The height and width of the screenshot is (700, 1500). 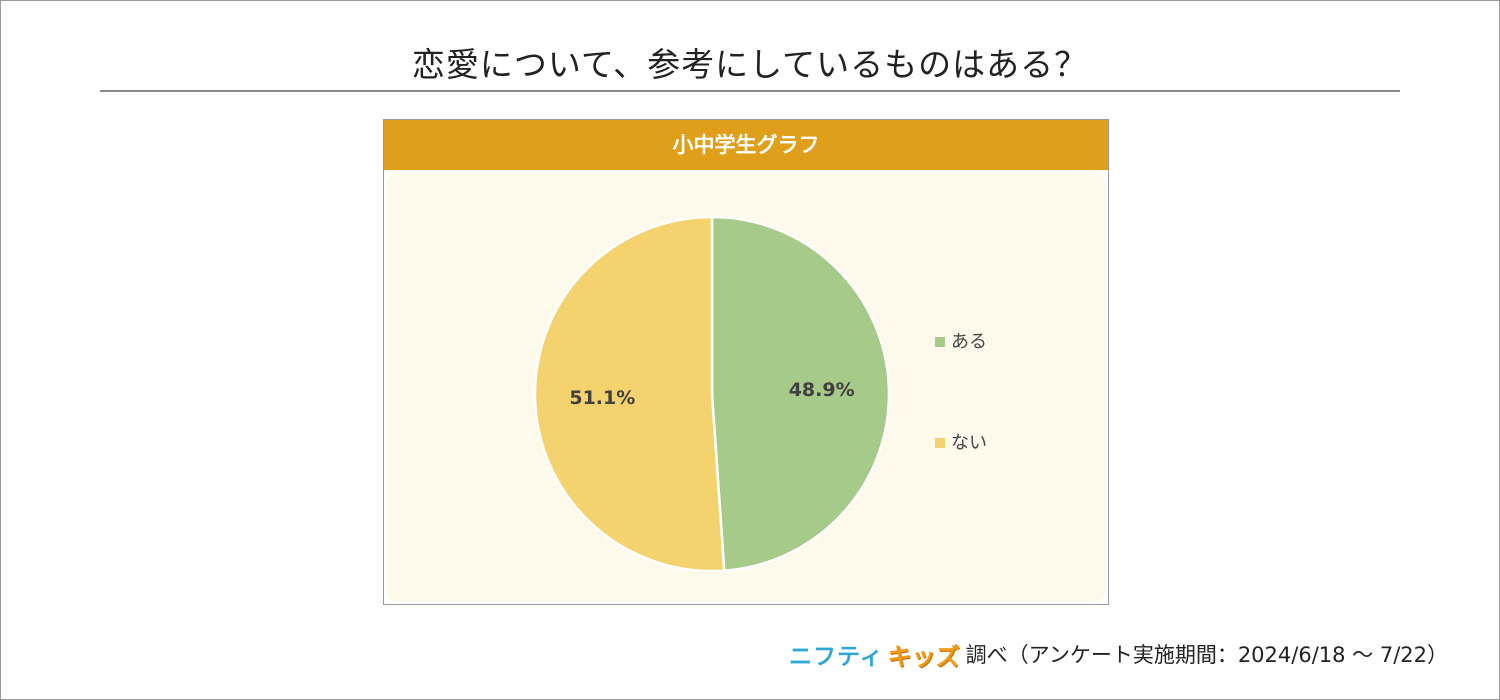 I want to click on pie-slice-labels: 48.9% 51.1%, so click(x=711, y=394).